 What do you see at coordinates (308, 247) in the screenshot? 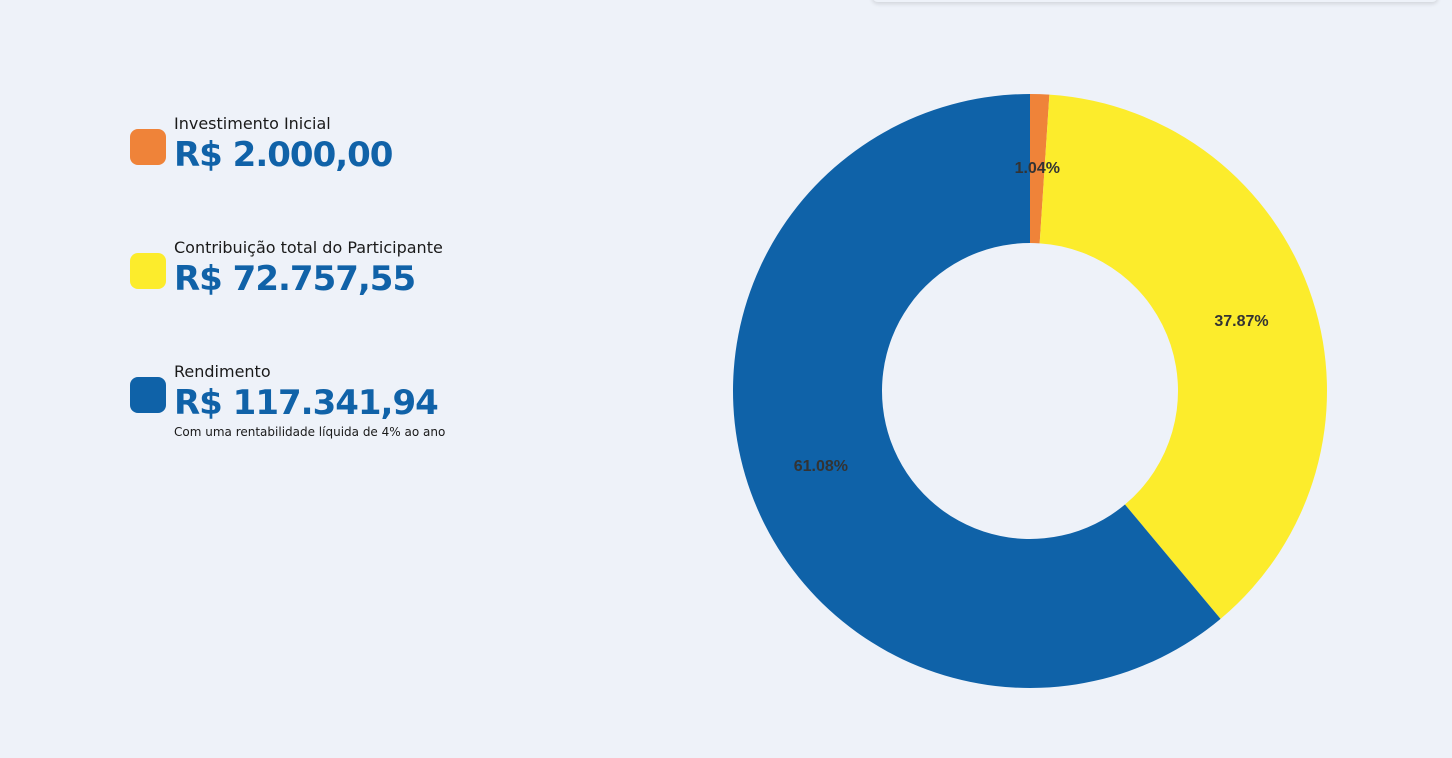
I see `legend-label: Contribuição total do Participante` at bounding box center [308, 247].